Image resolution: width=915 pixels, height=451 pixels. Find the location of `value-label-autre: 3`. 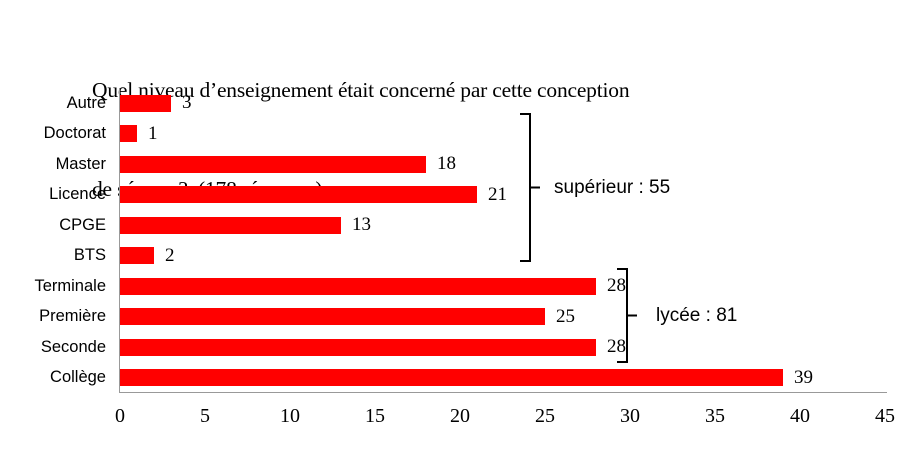

value-label-autre: 3 is located at coordinates (187, 103).